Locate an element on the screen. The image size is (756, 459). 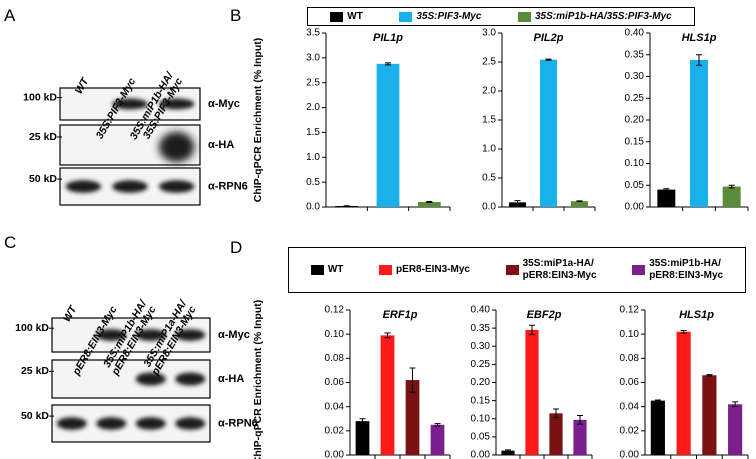
panel-letter: A is located at coordinates (10, 15).